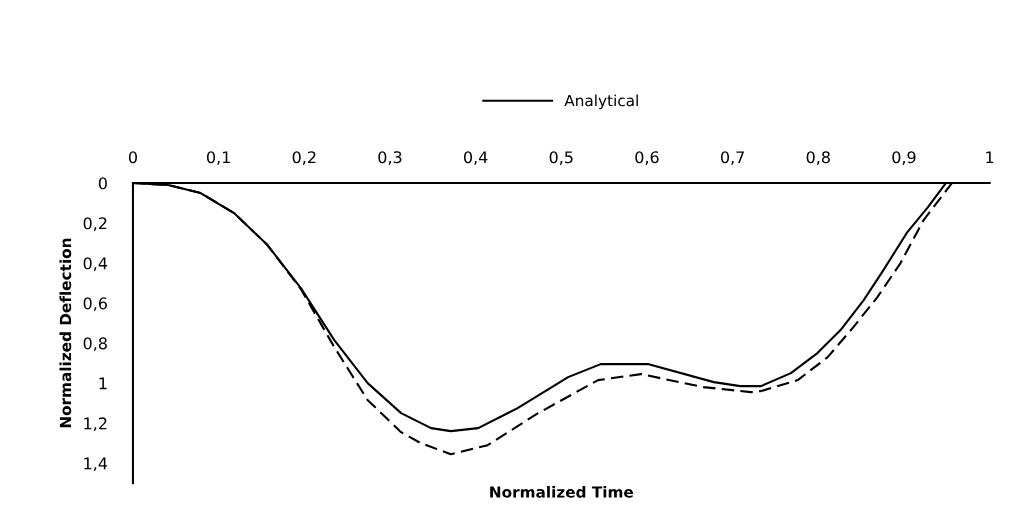  What do you see at coordinates (95, 304) in the screenshot?
I see `y-tick-label: 0,6` at bounding box center [95, 304].